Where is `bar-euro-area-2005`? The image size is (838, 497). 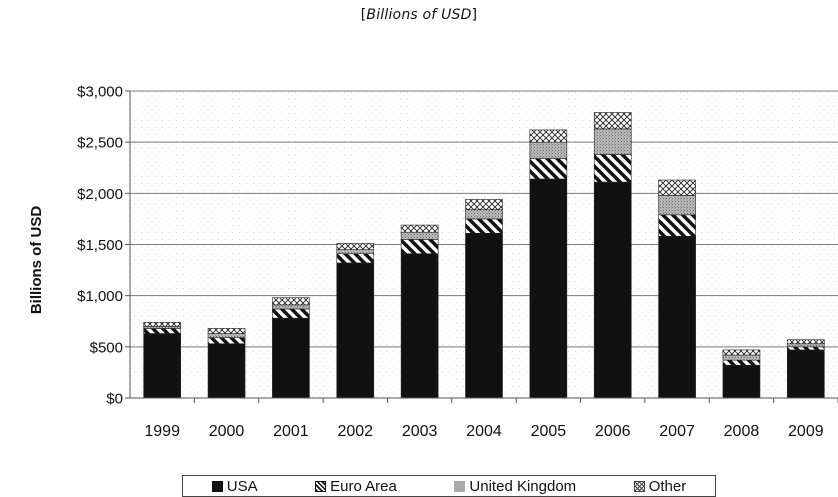
bar-euro-area-2005 is located at coordinates (548, 169).